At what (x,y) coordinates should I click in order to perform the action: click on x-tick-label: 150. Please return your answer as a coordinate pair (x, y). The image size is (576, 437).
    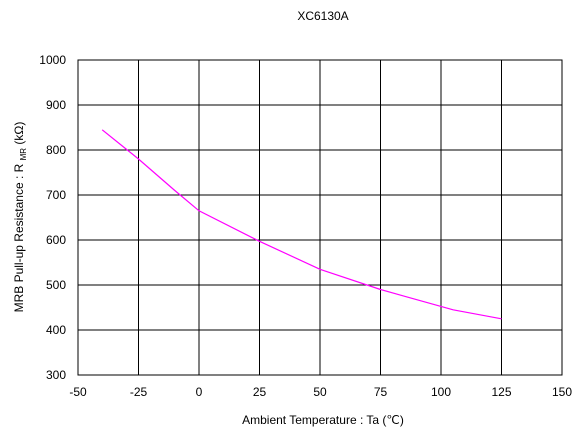
    Looking at the image, I should click on (562, 392).